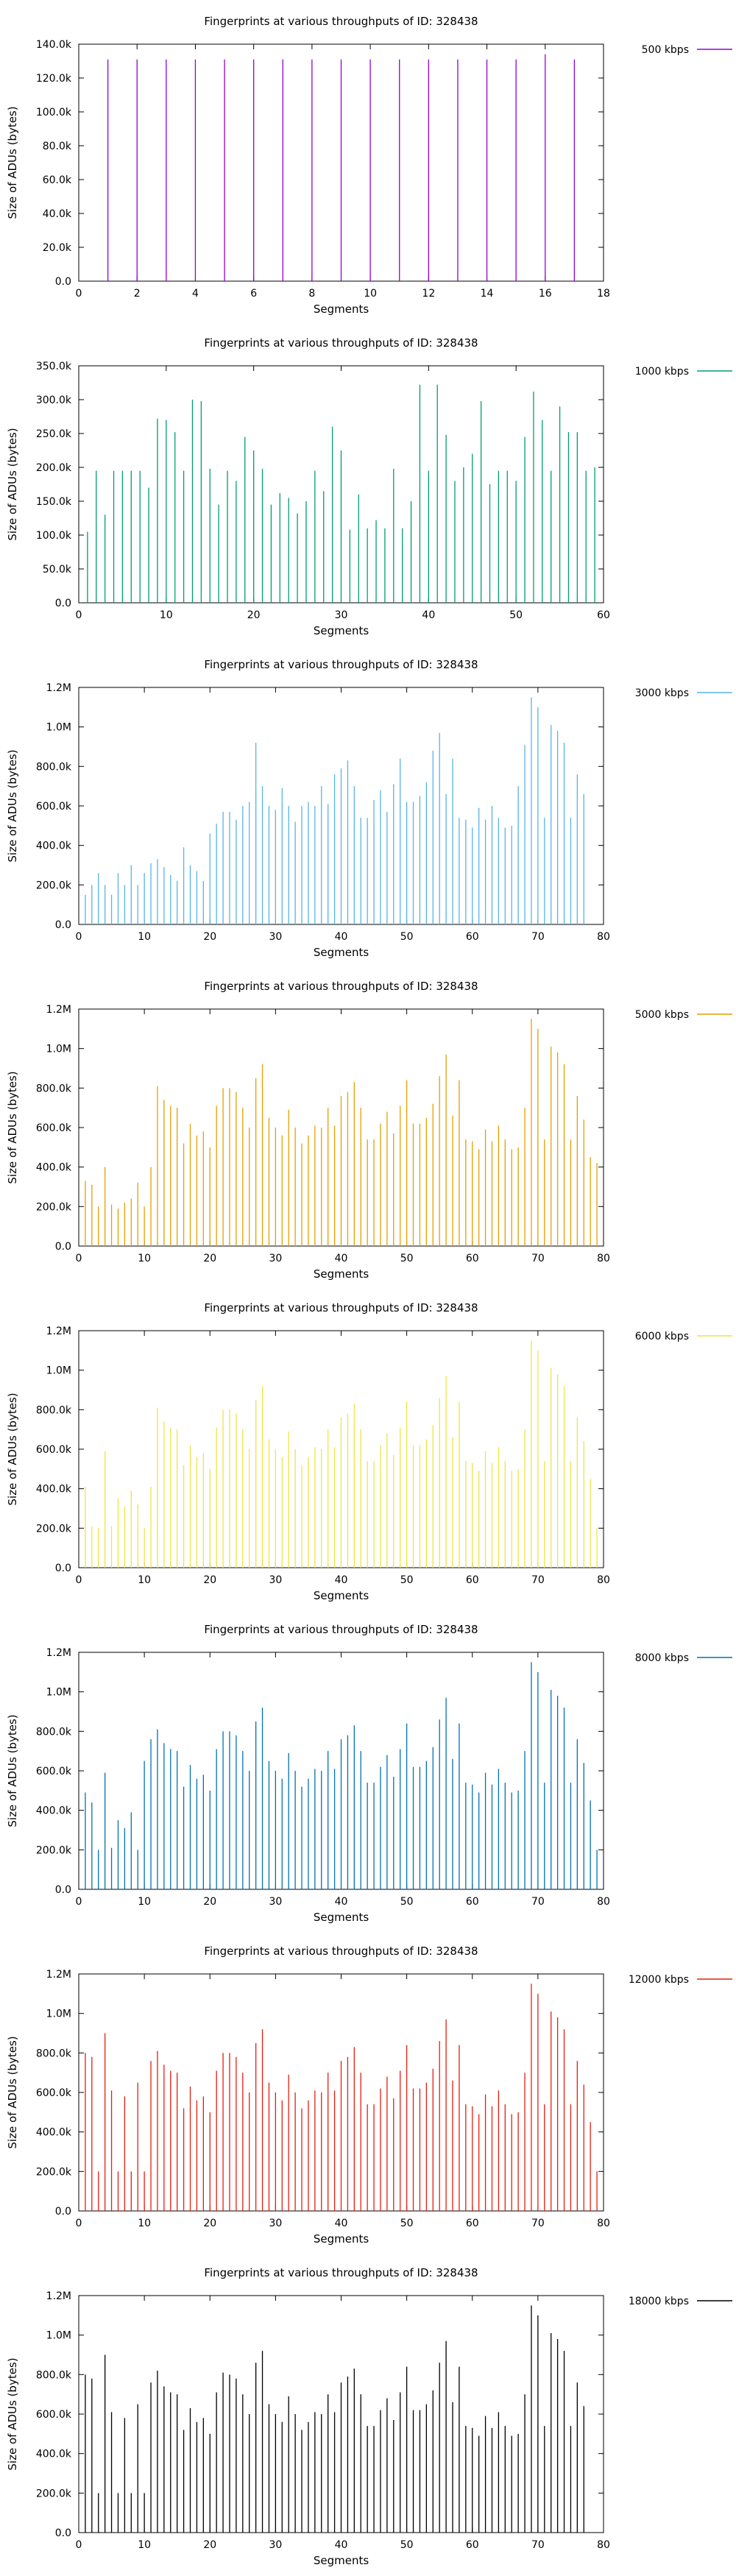  What do you see at coordinates (54, 434) in the screenshot?
I see `y-tick-label: 250.0k` at bounding box center [54, 434].